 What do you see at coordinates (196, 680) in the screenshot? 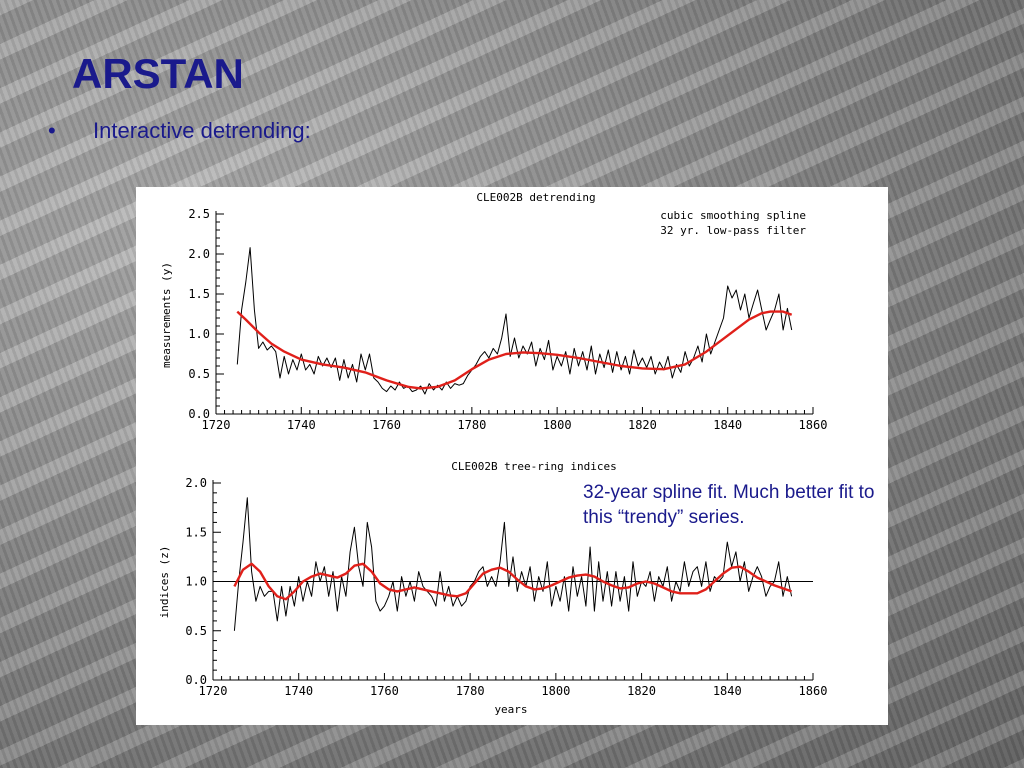
I see `chart-bottom-y-tick-label: 0.0` at bounding box center [196, 680].